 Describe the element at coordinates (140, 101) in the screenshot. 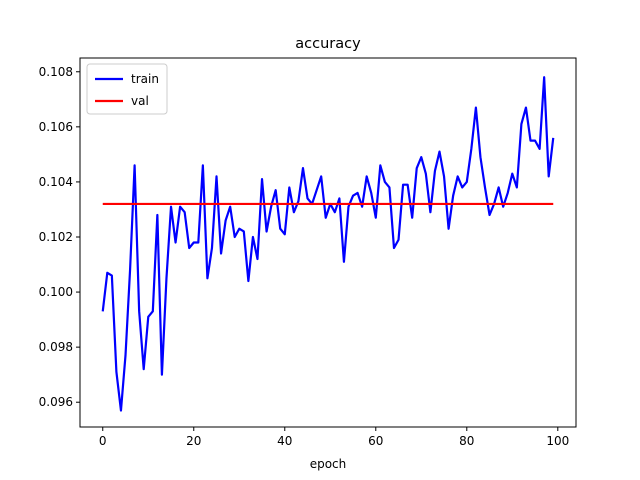

I see `legend-label-val: val` at that location.